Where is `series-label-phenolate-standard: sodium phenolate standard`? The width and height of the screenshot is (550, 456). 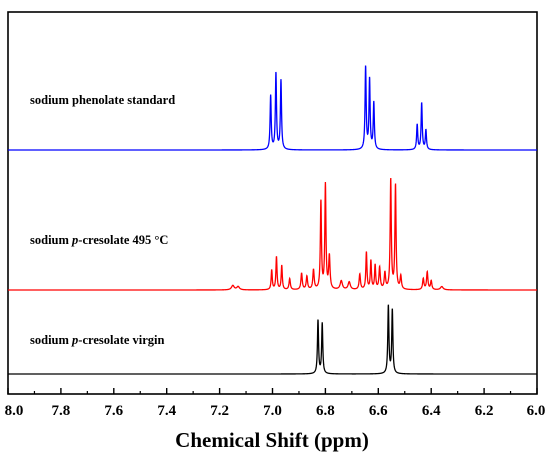 series-label-phenolate-standard: sodium phenolate standard is located at coordinates (102, 100).